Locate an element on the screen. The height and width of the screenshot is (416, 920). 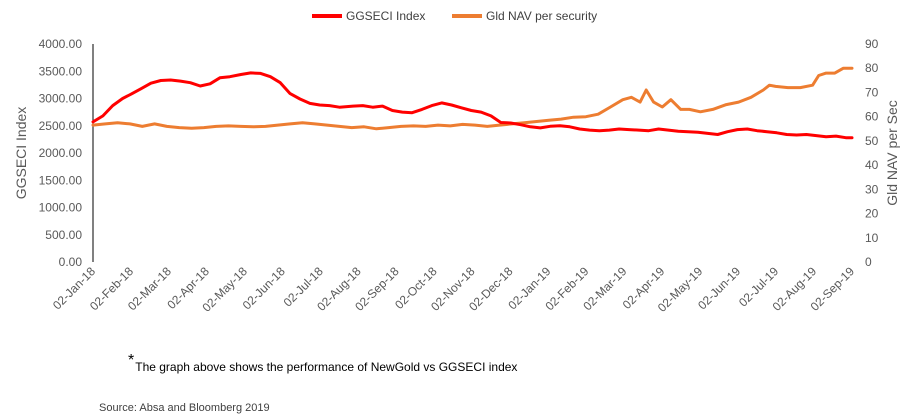
y-left-tick-label: 500.00 is located at coordinates (63, 235).